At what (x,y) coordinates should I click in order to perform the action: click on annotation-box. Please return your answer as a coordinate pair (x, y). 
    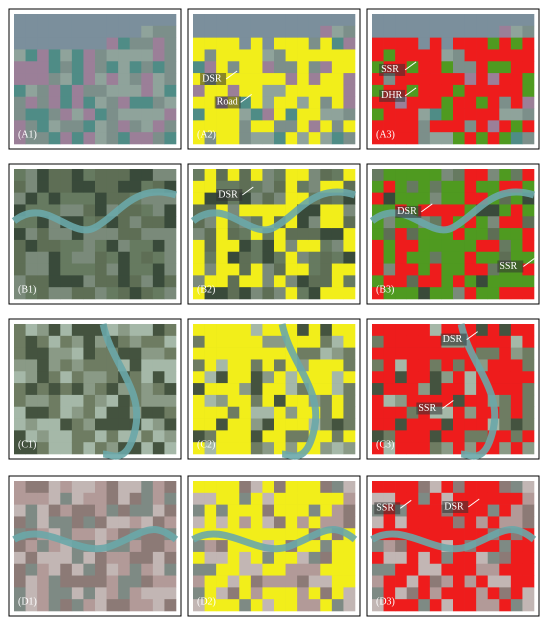
    Looking at the image, I should click on (392, 69).